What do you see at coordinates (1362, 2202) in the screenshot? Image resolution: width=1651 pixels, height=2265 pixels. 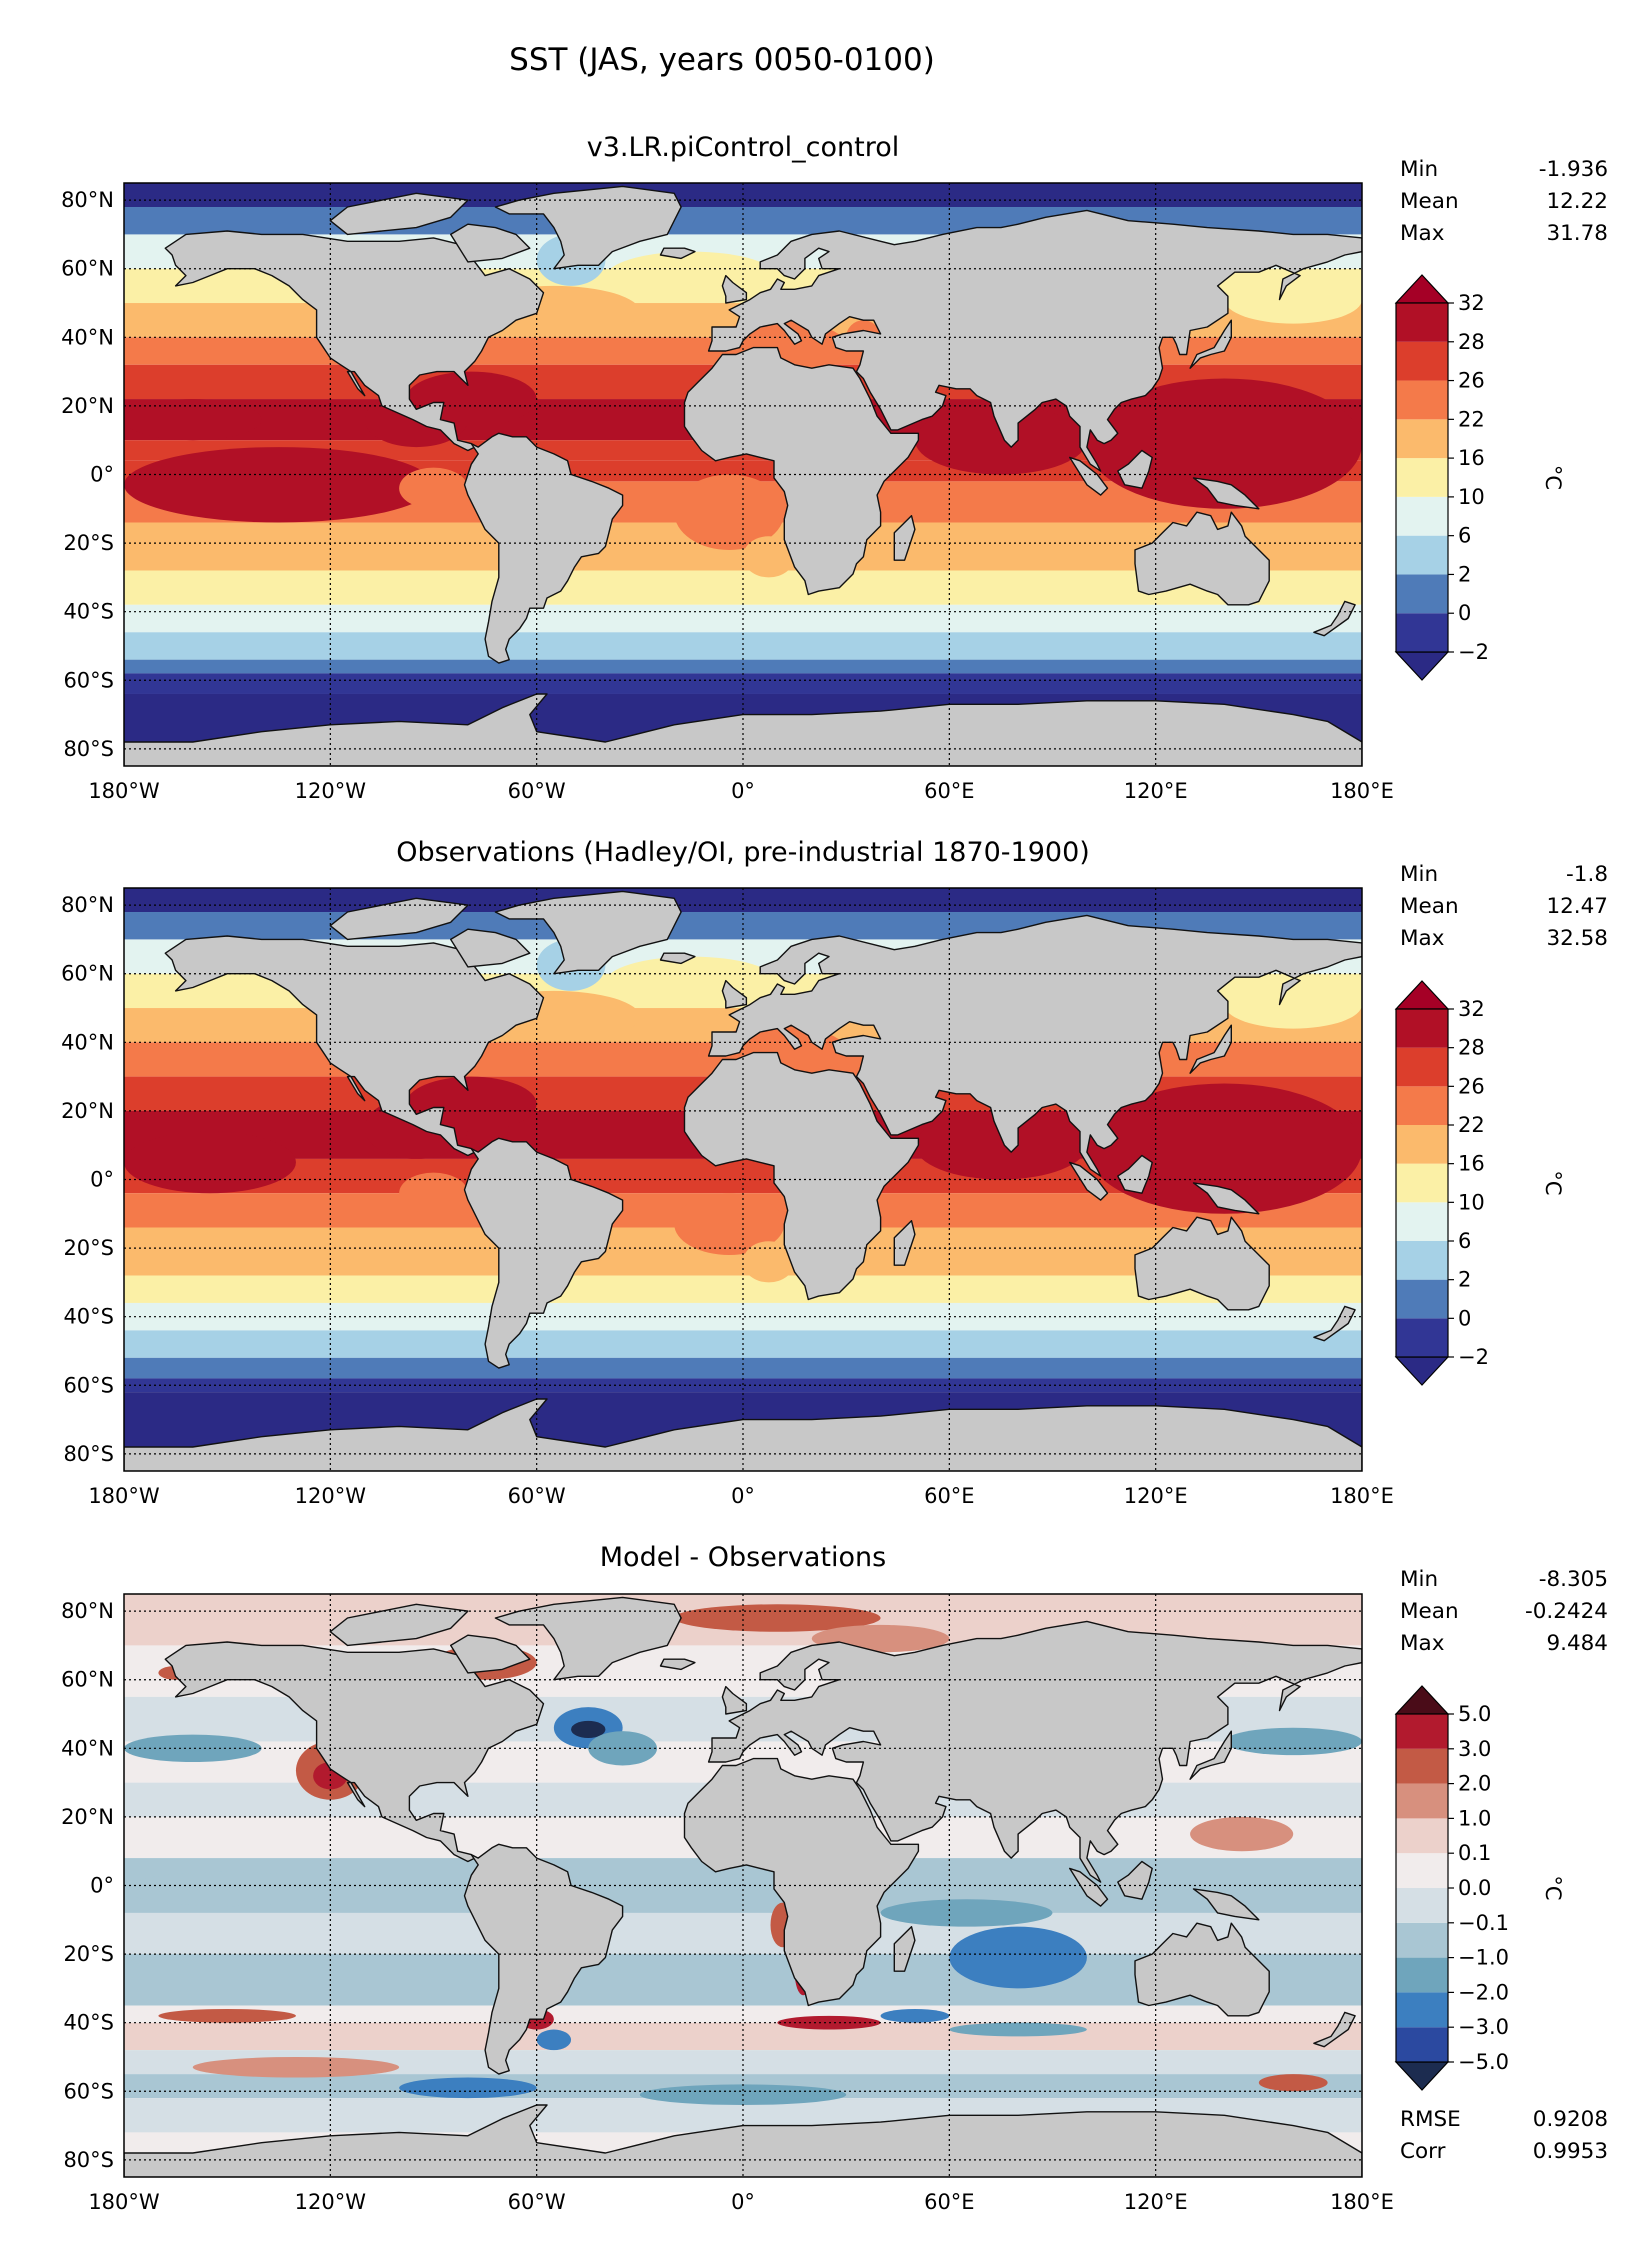 I see `lon-tick-label: 180°E` at bounding box center [1362, 2202].